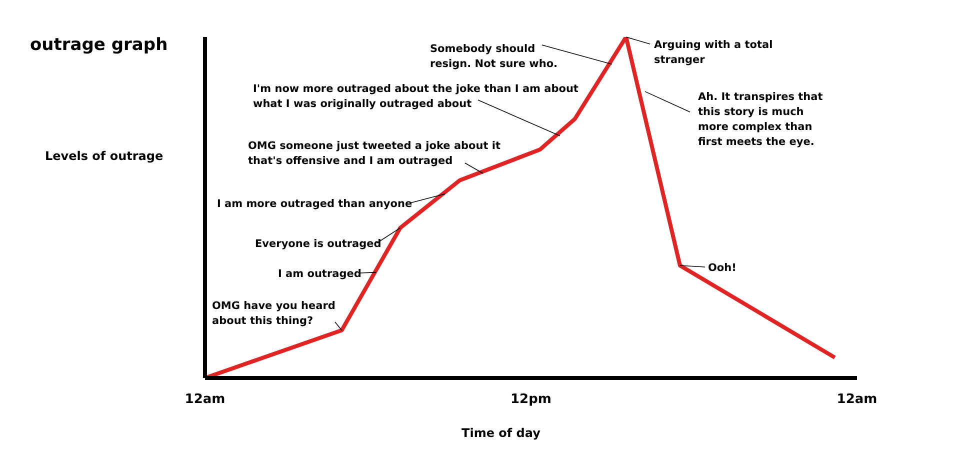 This screenshot has height=456, width=960. What do you see at coordinates (318, 244) in the screenshot?
I see `annotation: Everyone is outraged` at bounding box center [318, 244].